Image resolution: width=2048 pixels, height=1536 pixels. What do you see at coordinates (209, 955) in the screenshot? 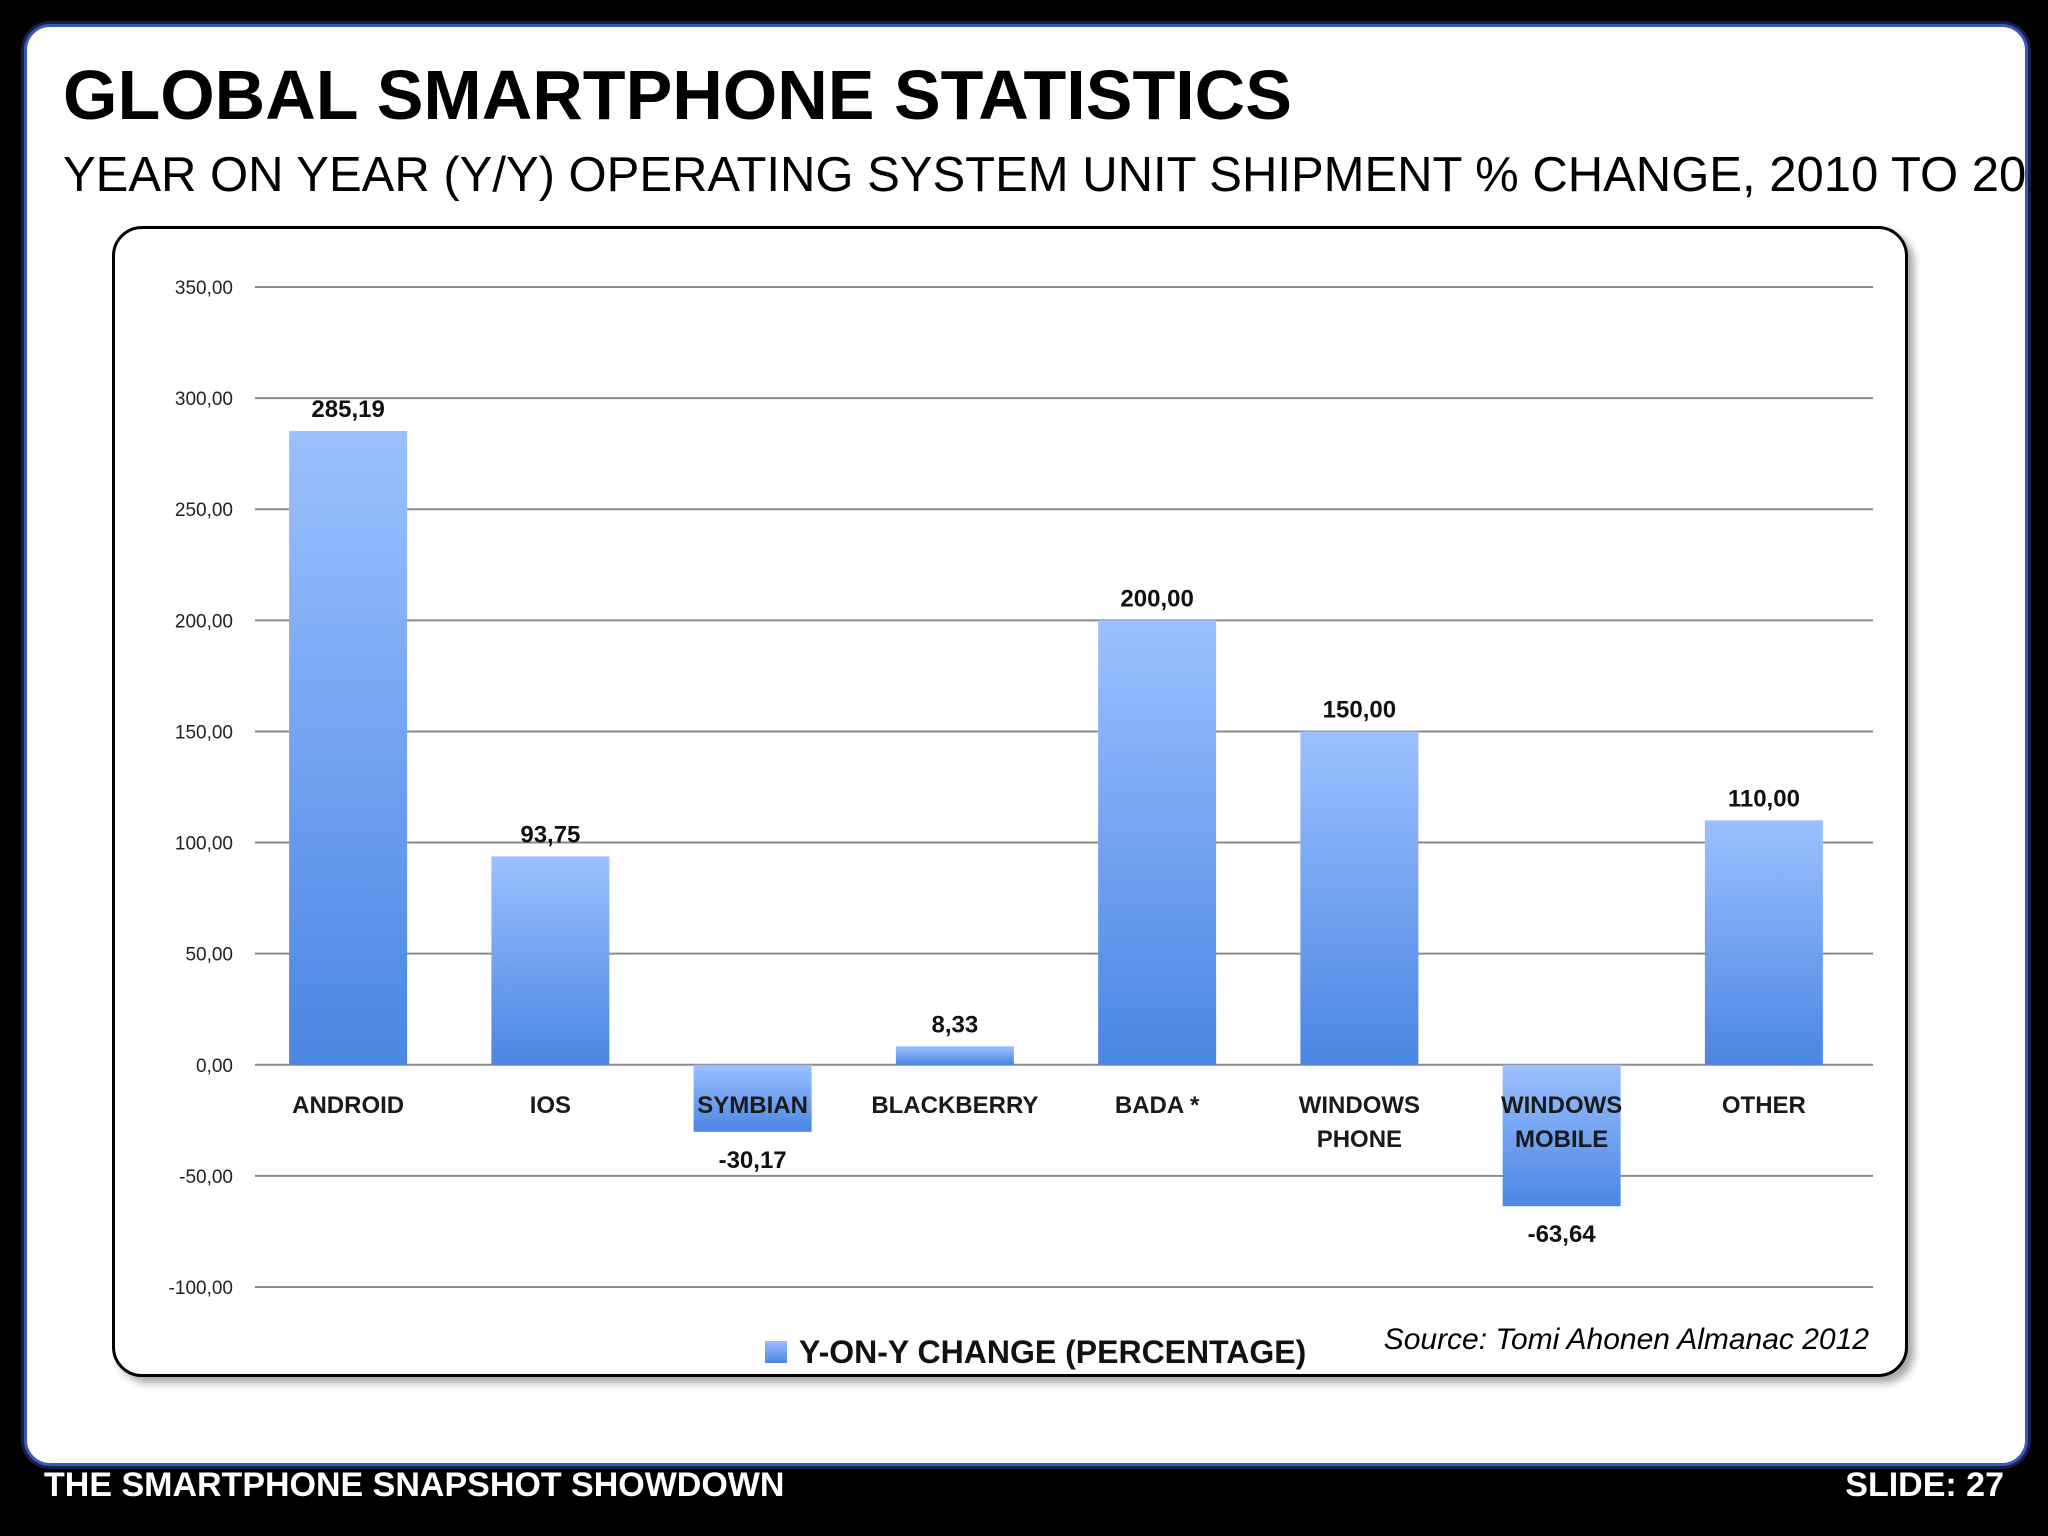
I see `y-tick-label: 50,00` at bounding box center [209, 955].